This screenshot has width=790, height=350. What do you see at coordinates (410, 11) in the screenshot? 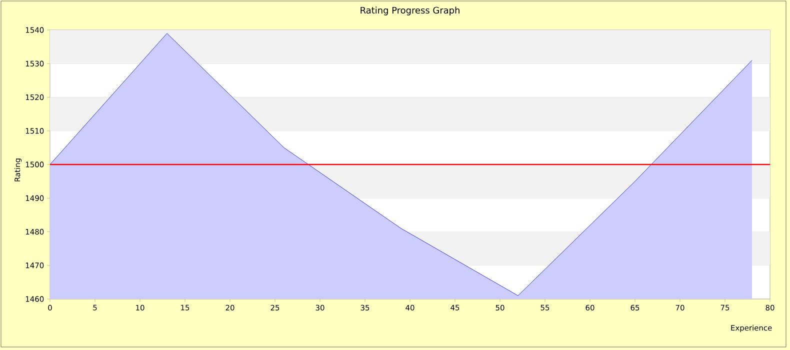
I see `chart-title: Rating Progress Graph` at bounding box center [410, 11].